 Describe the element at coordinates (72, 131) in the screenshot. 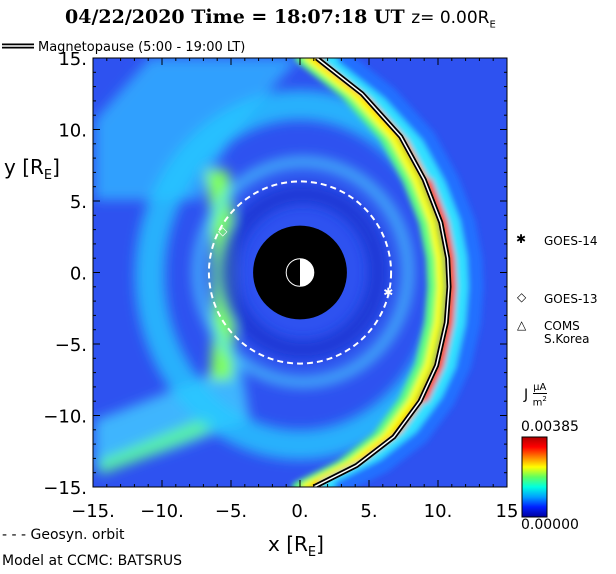

I see `y-tick-label: 10.` at that location.